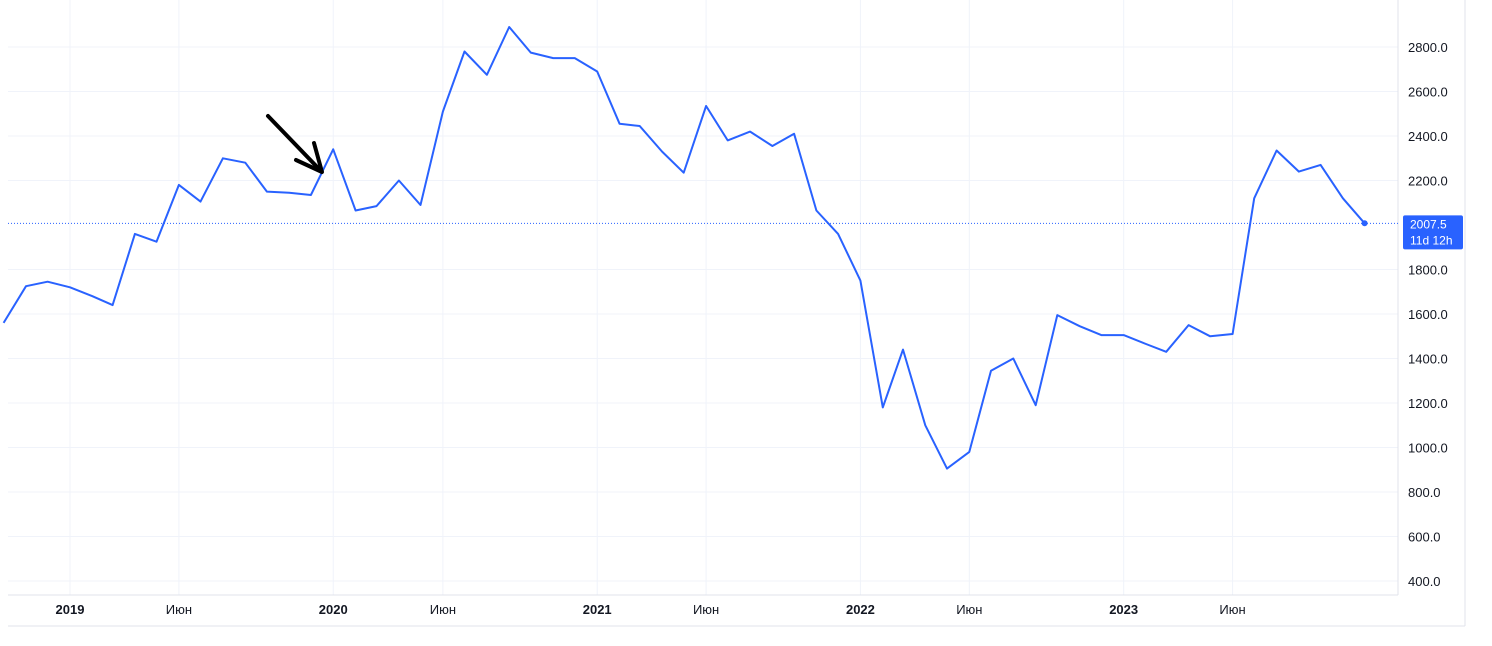 Image resolution: width=1492 pixels, height=646 pixels. What do you see at coordinates (1424, 537) in the screenshot?
I see `y-tick-label: 600.0` at bounding box center [1424, 537].